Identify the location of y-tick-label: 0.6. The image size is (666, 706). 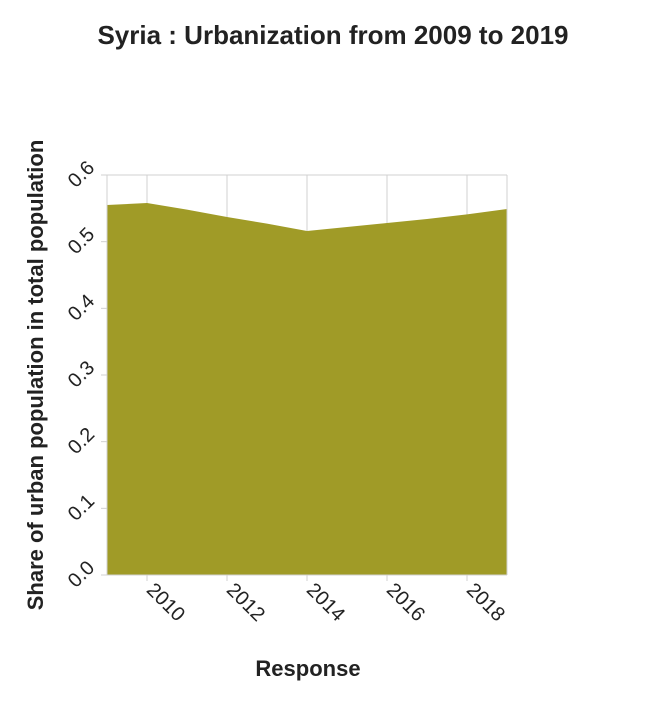
(81, 174).